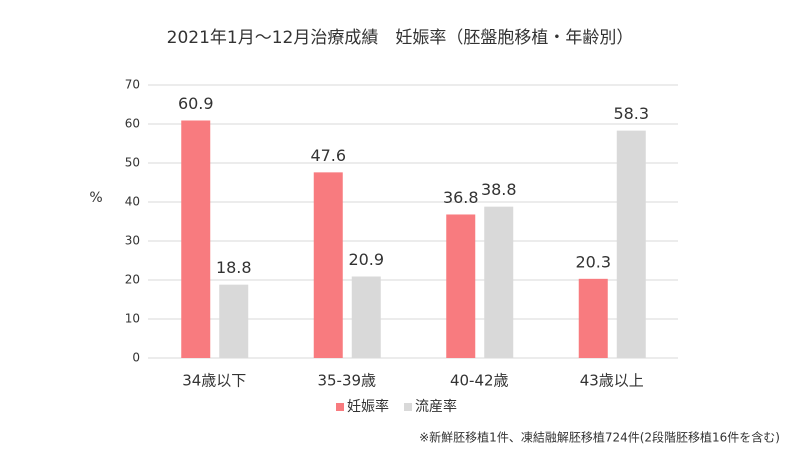  I want to click on data-label: 18.8, so click(234, 267).